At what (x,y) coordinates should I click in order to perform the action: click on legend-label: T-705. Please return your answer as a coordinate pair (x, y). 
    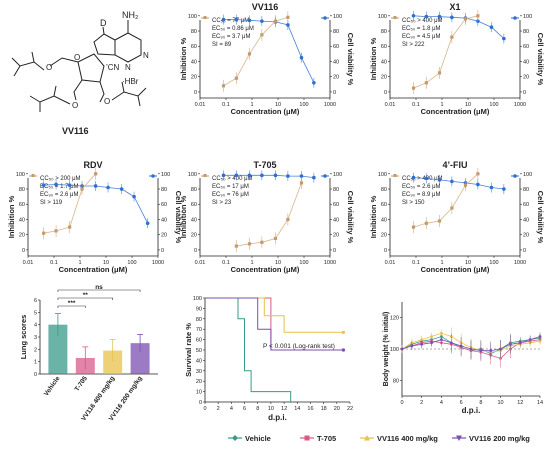
    Looking at the image, I should click on (326, 438).